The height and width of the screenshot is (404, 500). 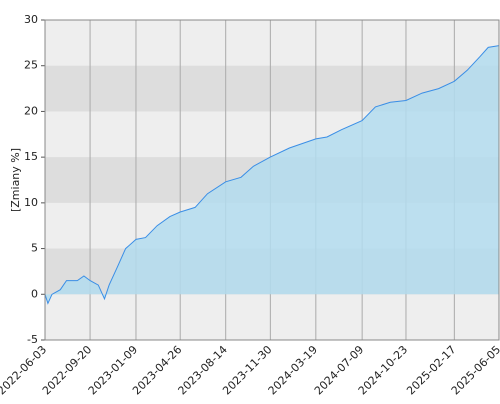 What do you see at coordinates (34, 293) in the screenshot?
I see `y-tick-label: 0` at bounding box center [34, 293].